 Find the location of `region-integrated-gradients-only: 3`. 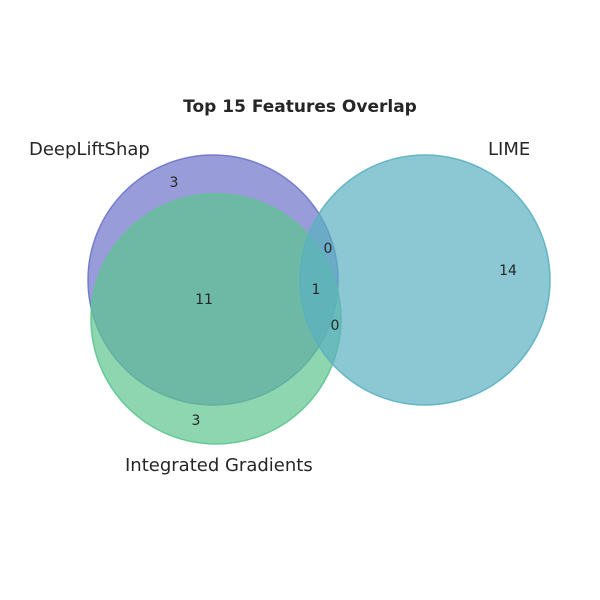

region-integrated-gradients-only: 3 is located at coordinates (196, 421).